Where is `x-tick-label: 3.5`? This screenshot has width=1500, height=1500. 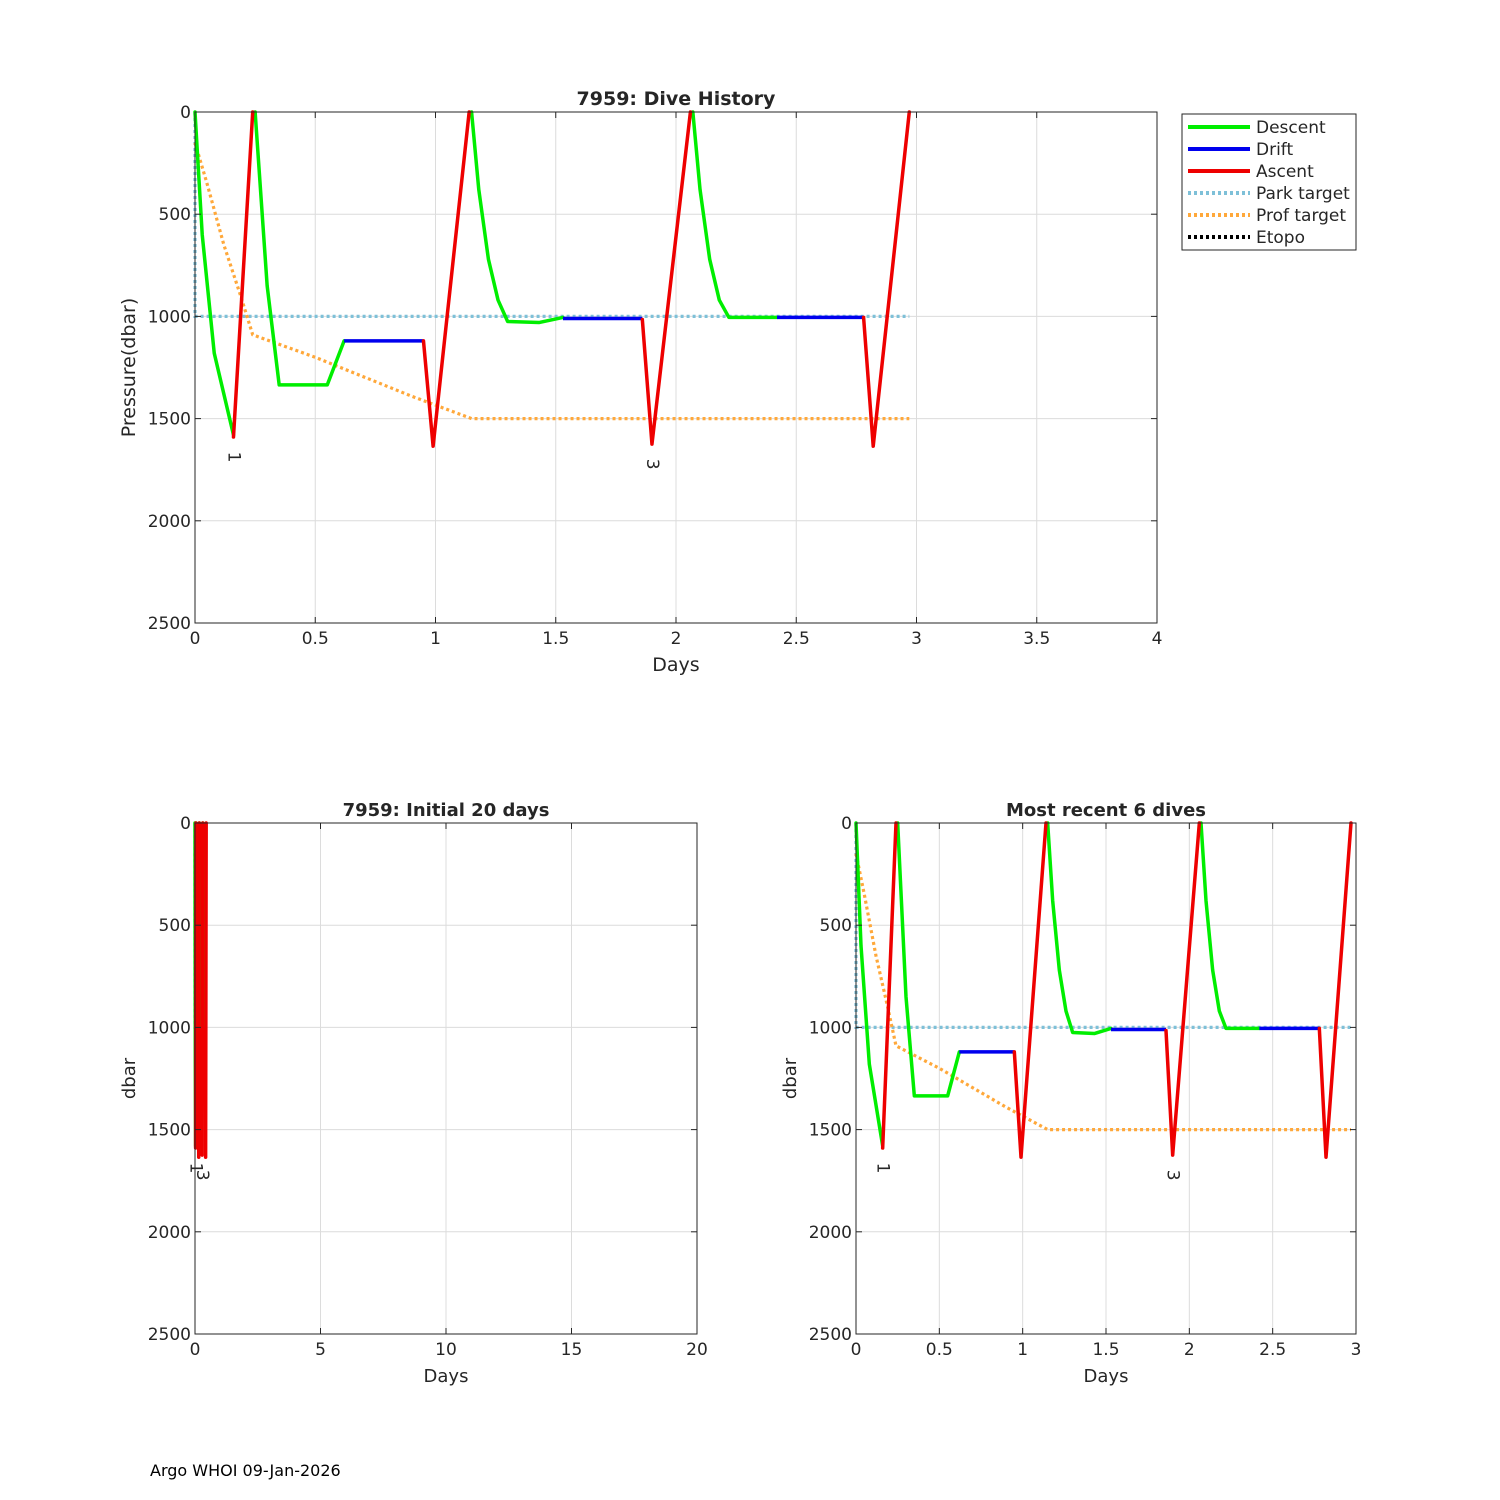
x-tick-label: 3.5 is located at coordinates (1036, 639).